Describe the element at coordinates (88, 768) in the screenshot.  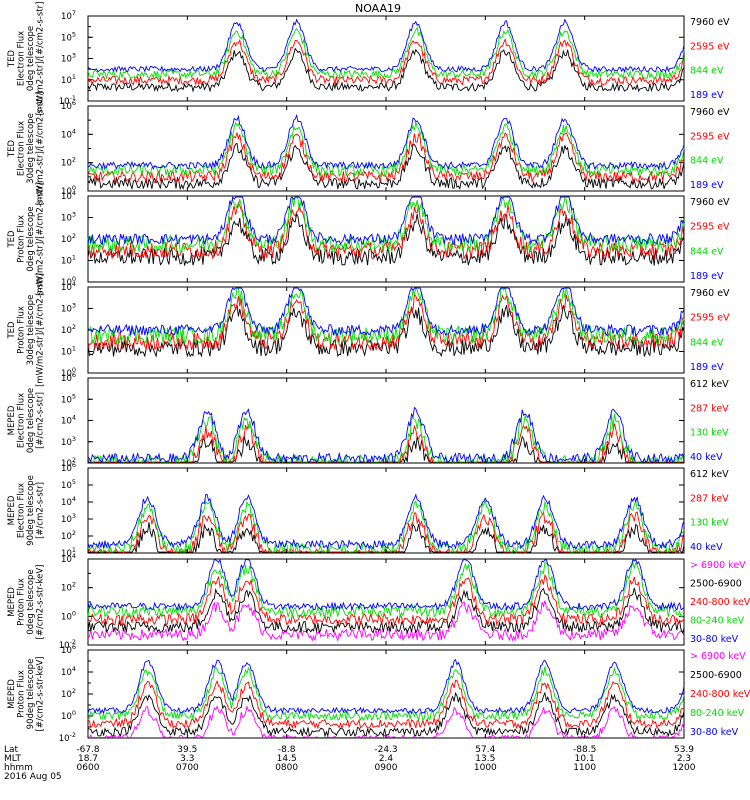
I see `x-tick-label: 0600` at that location.